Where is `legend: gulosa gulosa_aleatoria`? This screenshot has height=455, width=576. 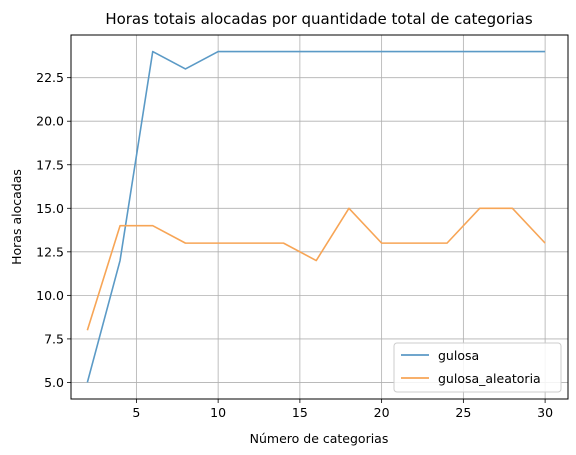
legend: gulosa gulosa_aleatoria is located at coordinates (477, 367).